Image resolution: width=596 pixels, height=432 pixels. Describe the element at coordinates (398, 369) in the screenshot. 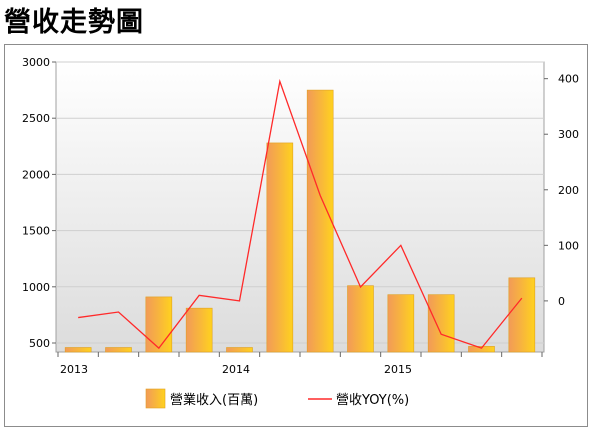

I see `x-tick-label: 2015` at that location.